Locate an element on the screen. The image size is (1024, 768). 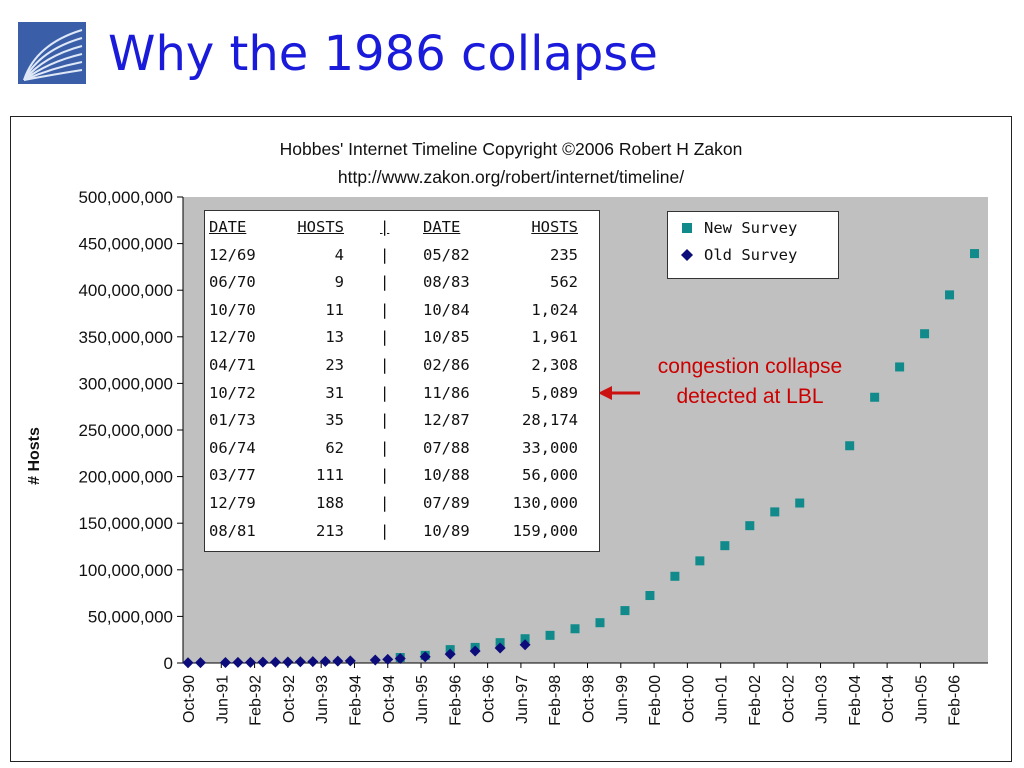
date-cell: 06/74 is located at coordinates (232, 447).